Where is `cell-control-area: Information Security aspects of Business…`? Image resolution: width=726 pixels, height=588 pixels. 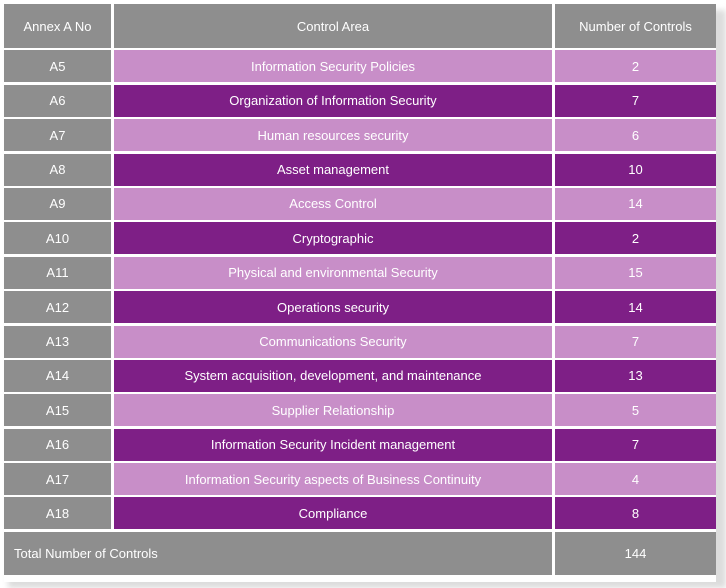
cell-control-area: Information Security aspects of Business… is located at coordinates (333, 479).